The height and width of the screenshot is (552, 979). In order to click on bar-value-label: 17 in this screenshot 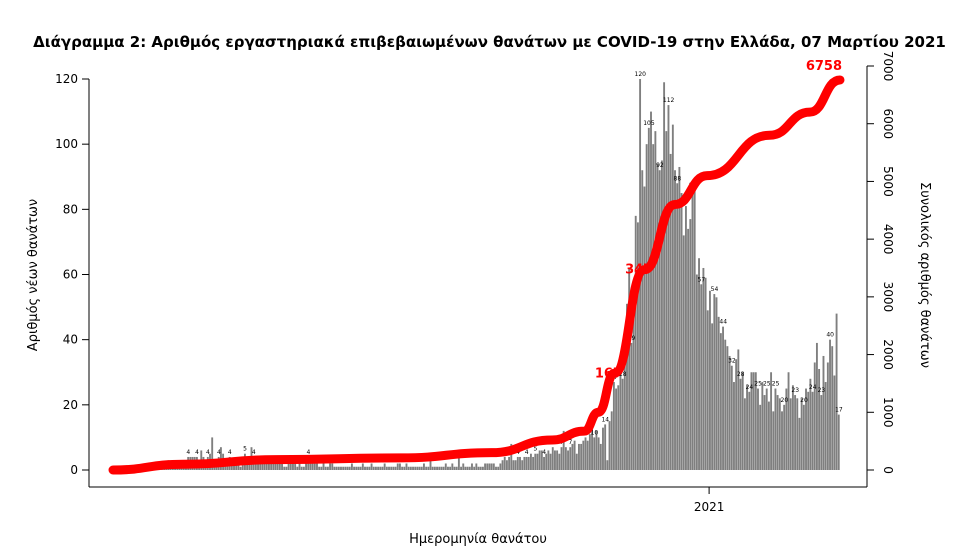, I will do `click(839, 410)`.